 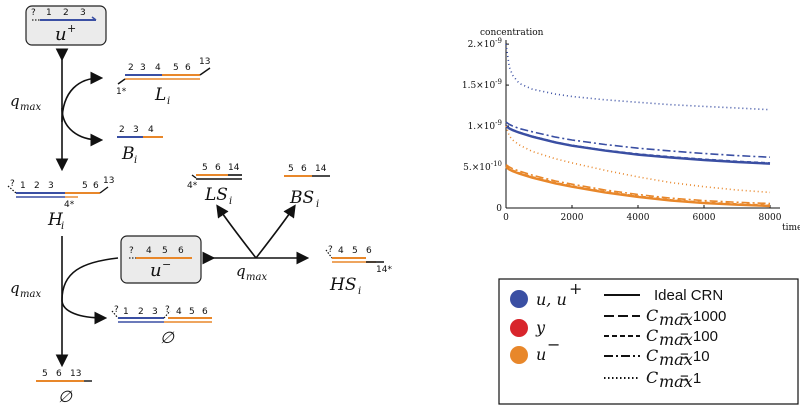 I want to click on rate-label-2: q max, so click(x=25, y=289).